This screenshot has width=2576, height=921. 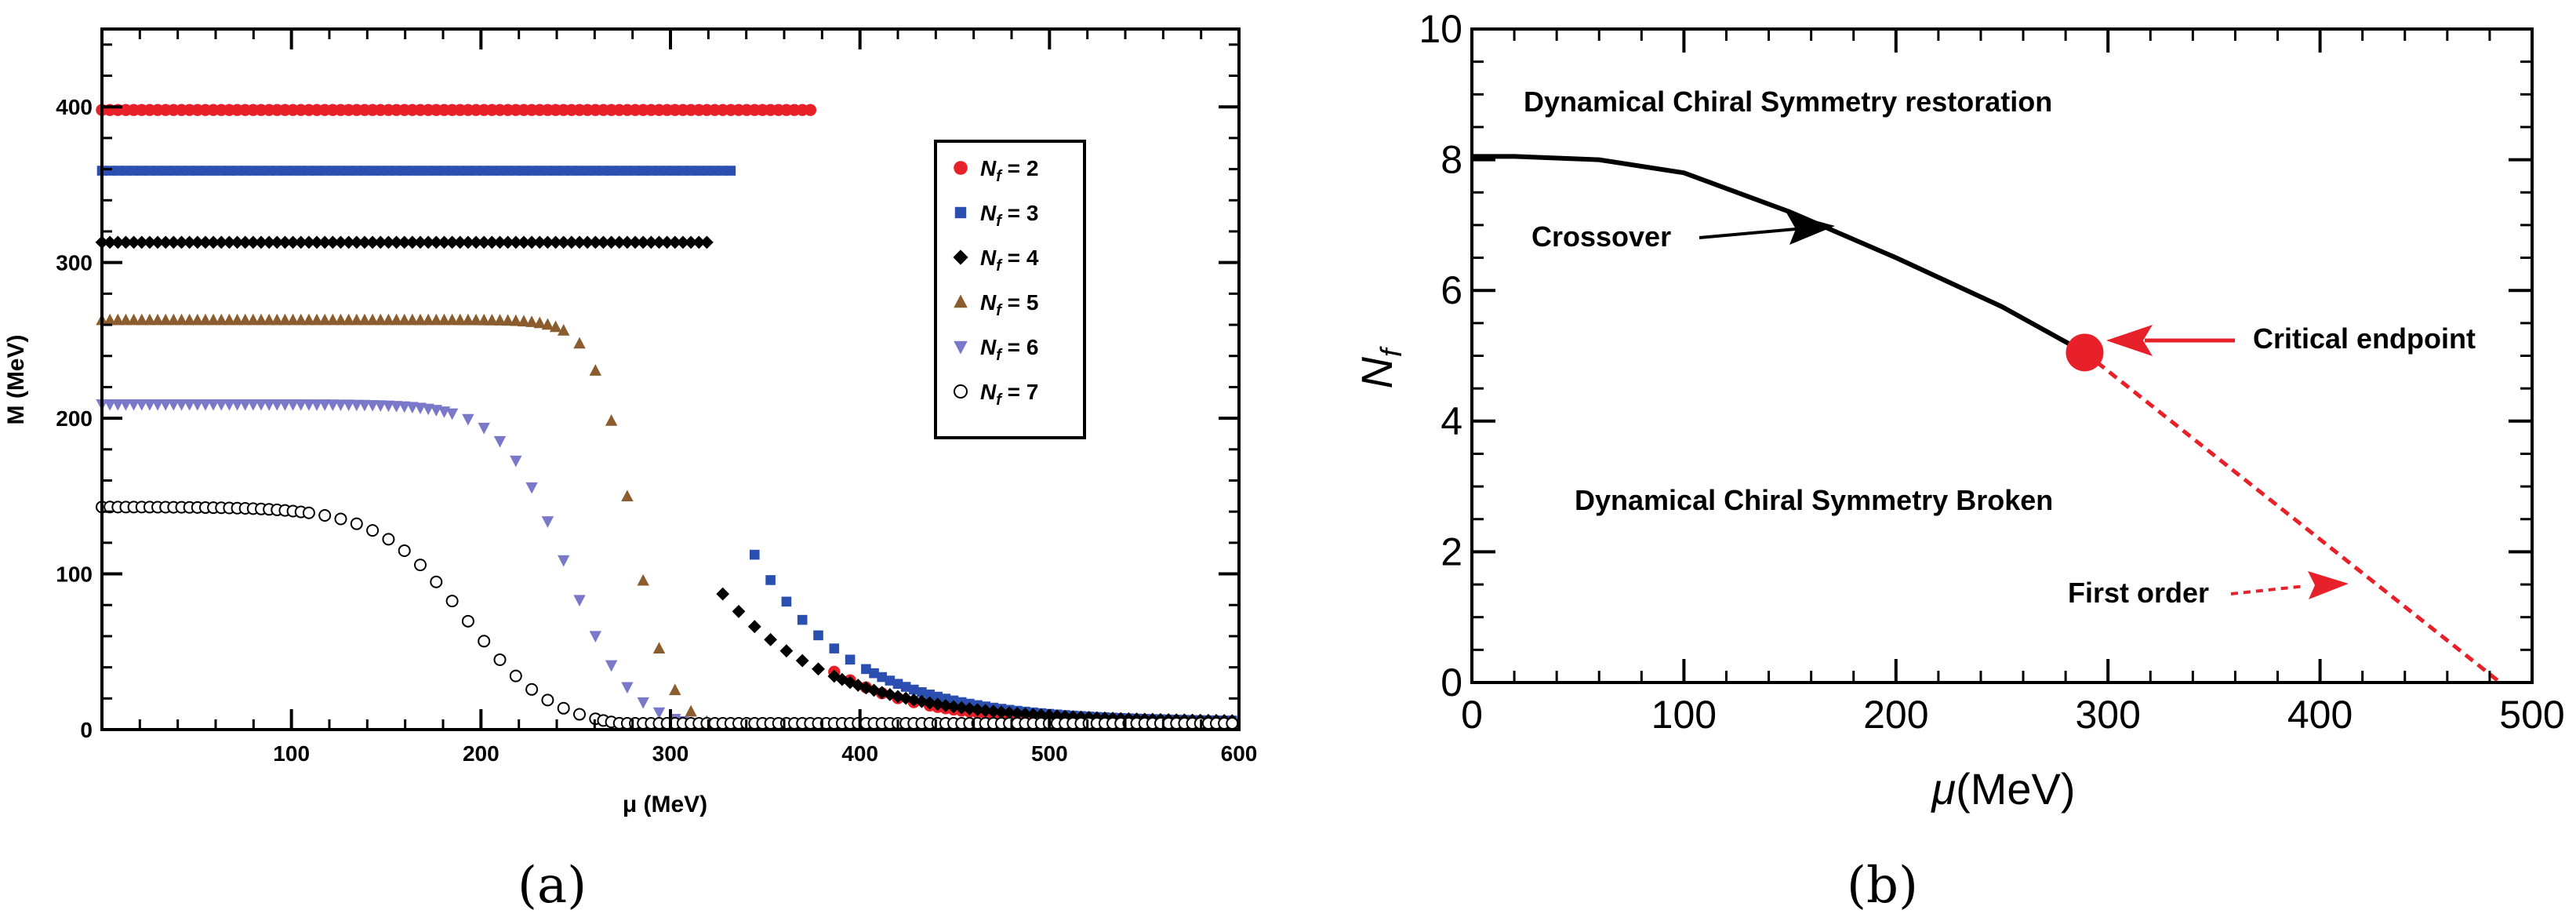 What do you see at coordinates (1009, 170) in the screenshot?
I see `legend-entry: Nf = 2` at bounding box center [1009, 170].